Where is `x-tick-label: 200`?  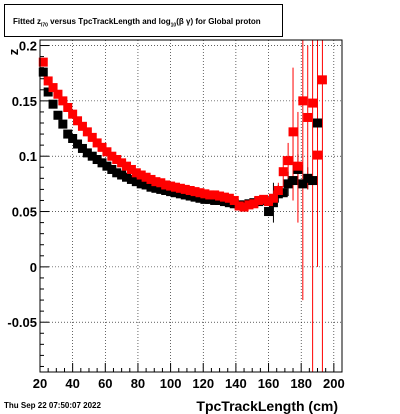 x-tick-label: 200 is located at coordinates (334, 383).